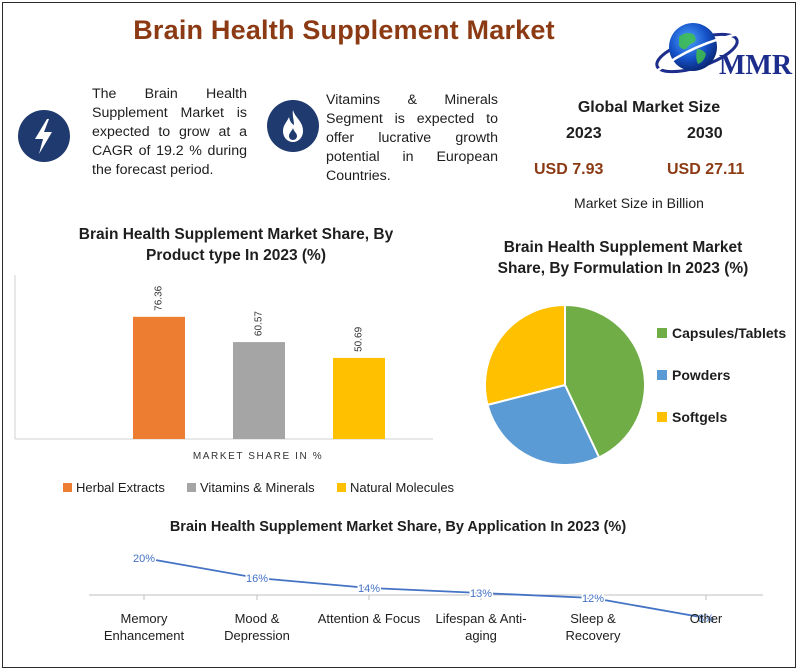 This screenshot has height=672, width=800. What do you see at coordinates (756, 65) in the screenshot?
I see `logo-text: MMR` at bounding box center [756, 65].